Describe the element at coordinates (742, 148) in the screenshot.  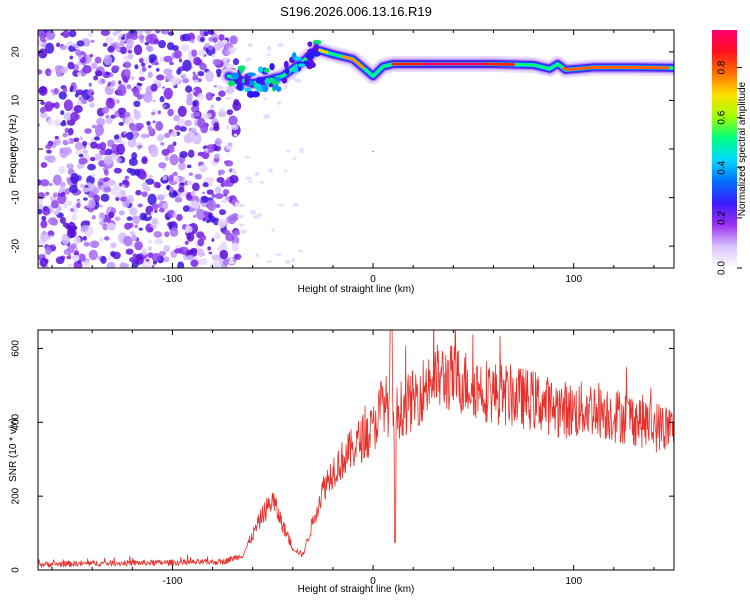
I see `colorbar-label: Normalized spectral amplitude` at that location.